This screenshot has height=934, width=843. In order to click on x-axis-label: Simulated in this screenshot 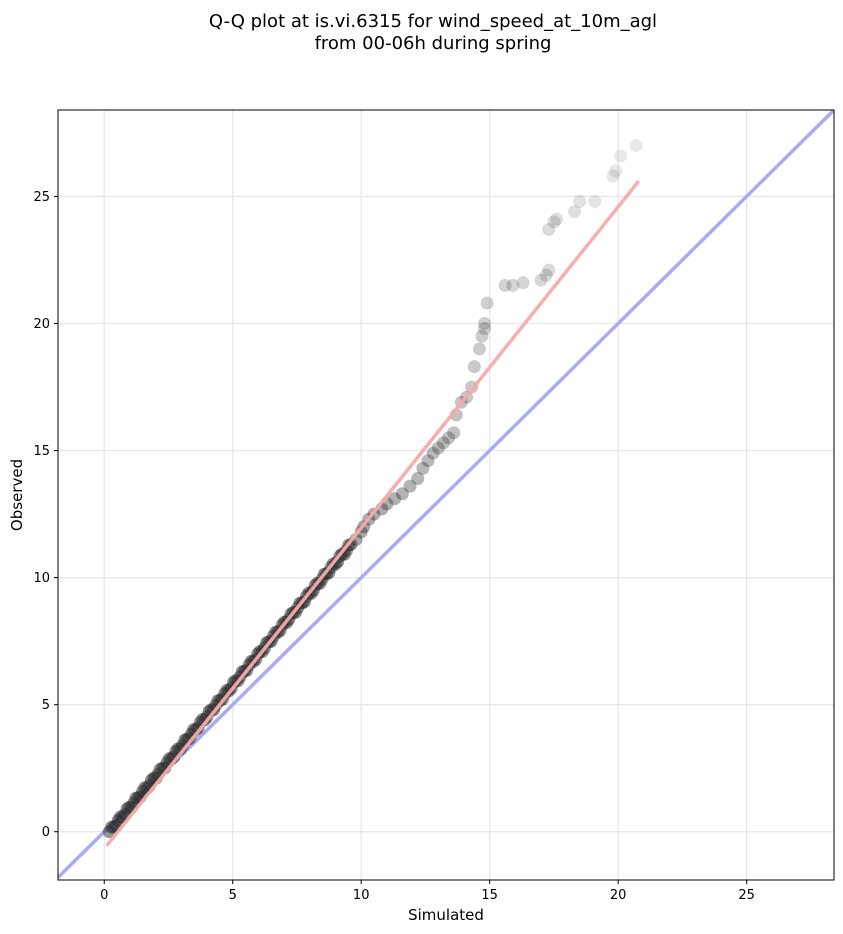, I will do `click(446, 915)`.